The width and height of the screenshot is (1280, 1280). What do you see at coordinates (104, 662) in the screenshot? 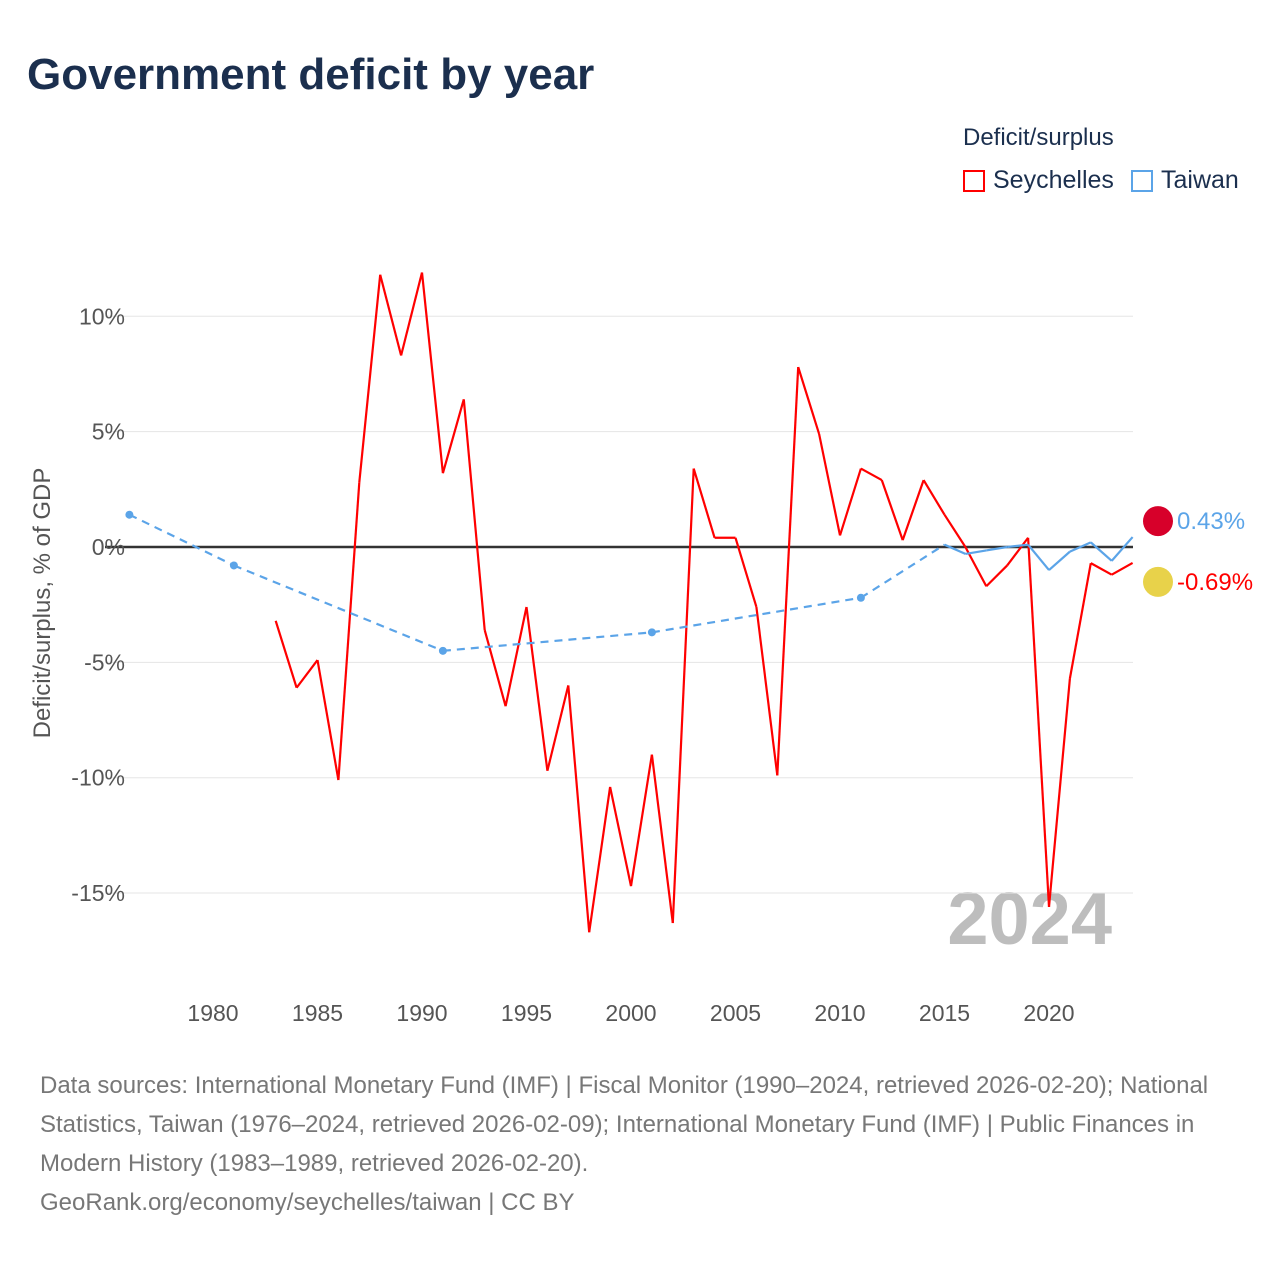
I see `y-tick-label: -5%` at bounding box center [104, 662].